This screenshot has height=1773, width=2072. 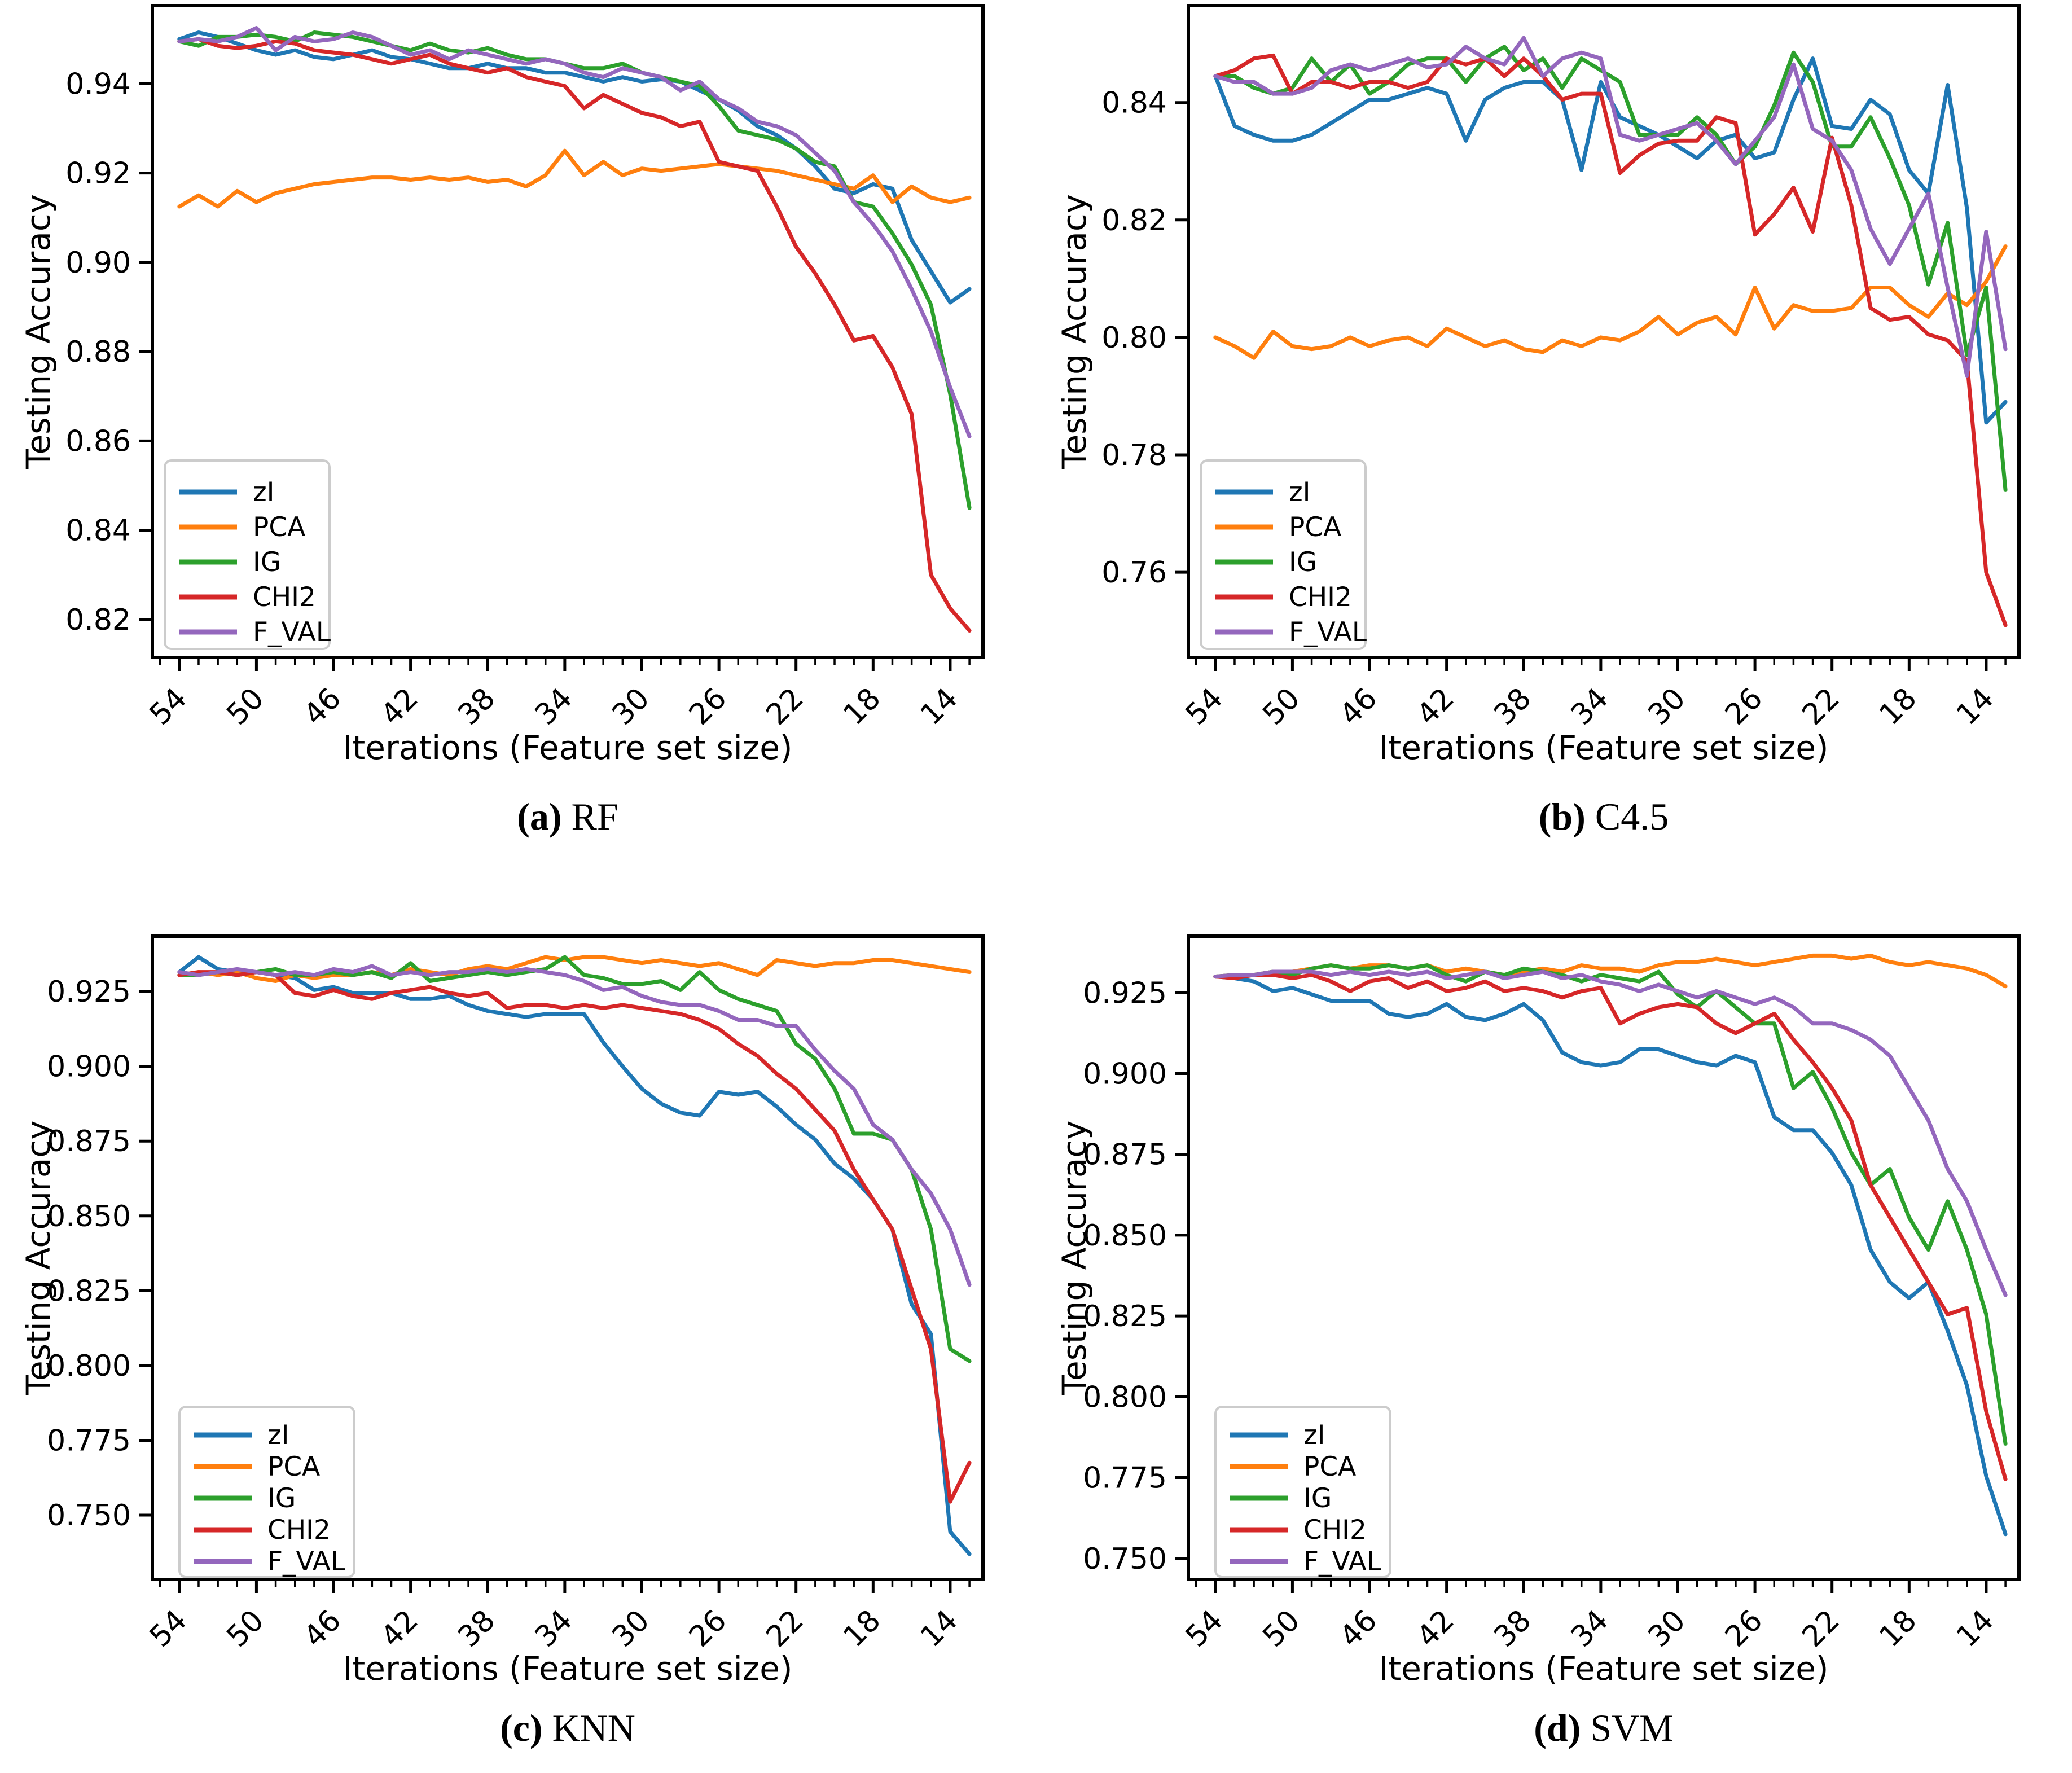 What do you see at coordinates (1134, 455) in the screenshot?
I see `y-tick-label: 0.78` at bounding box center [1134, 455].